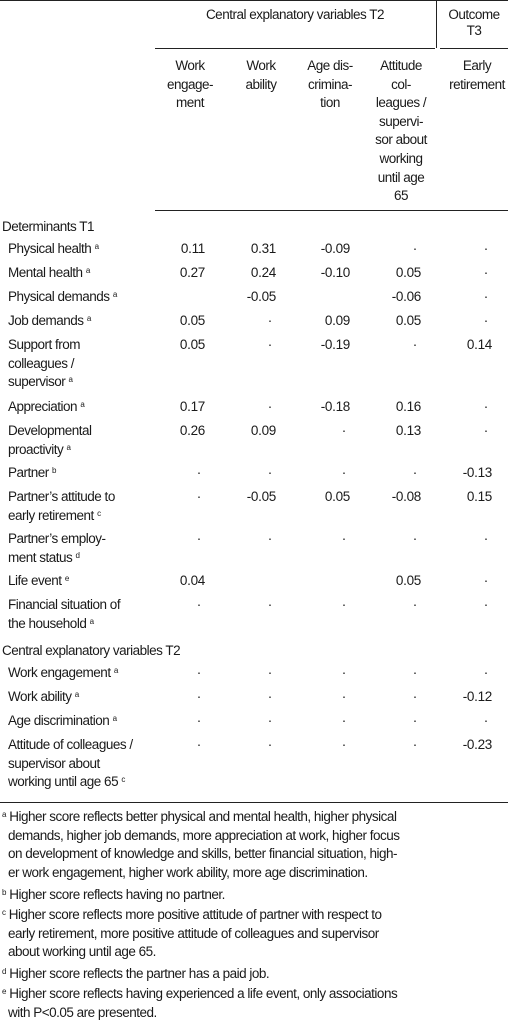  I want to click on column-header-line: col-, so click(401, 84).